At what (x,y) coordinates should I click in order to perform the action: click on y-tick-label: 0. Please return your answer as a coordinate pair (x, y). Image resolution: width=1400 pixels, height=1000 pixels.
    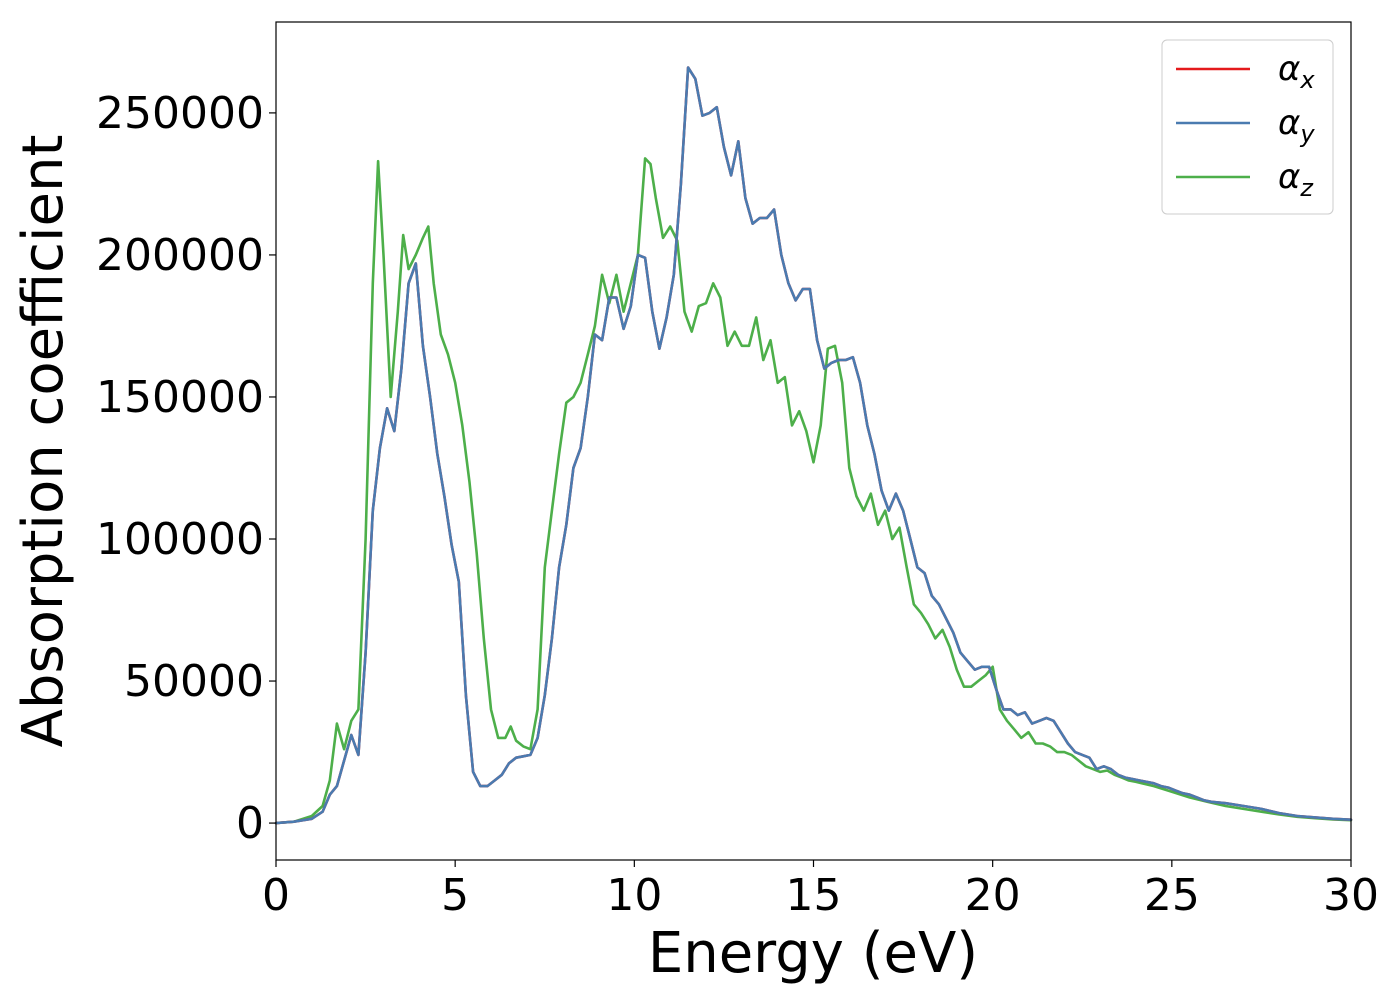
    Looking at the image, I should click on (250, 823).